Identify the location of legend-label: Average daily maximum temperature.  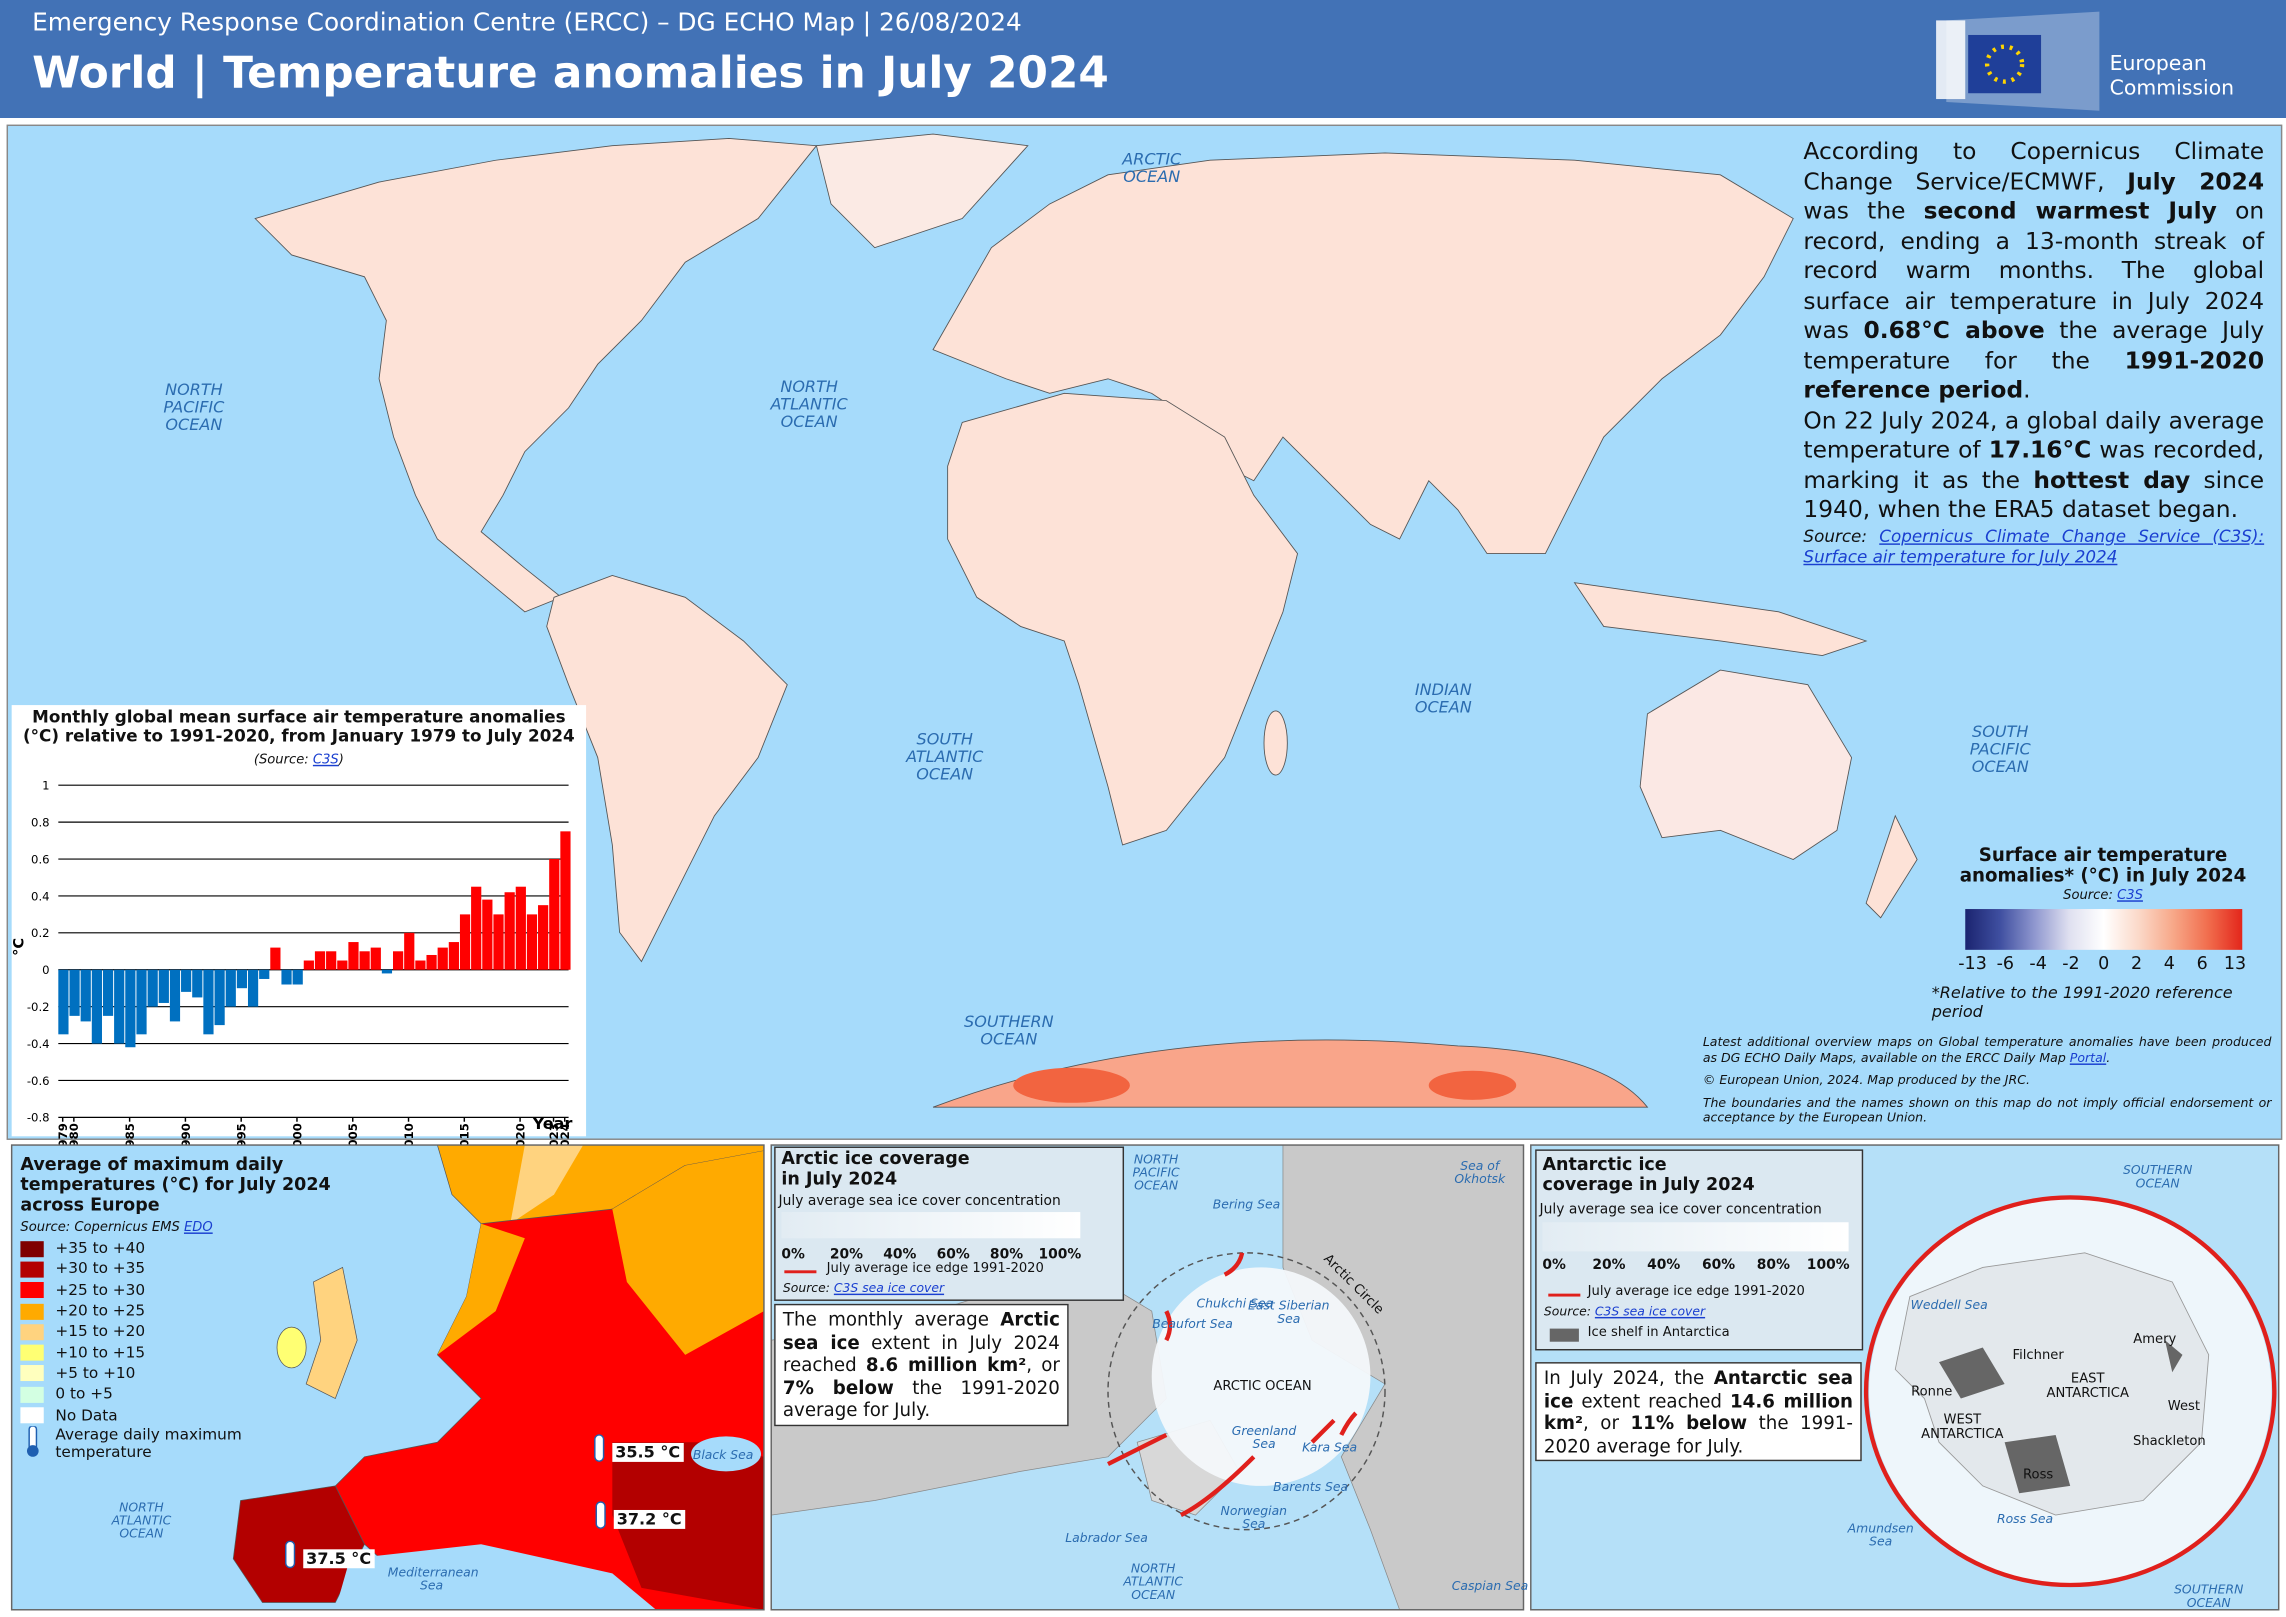
(148, 1443).